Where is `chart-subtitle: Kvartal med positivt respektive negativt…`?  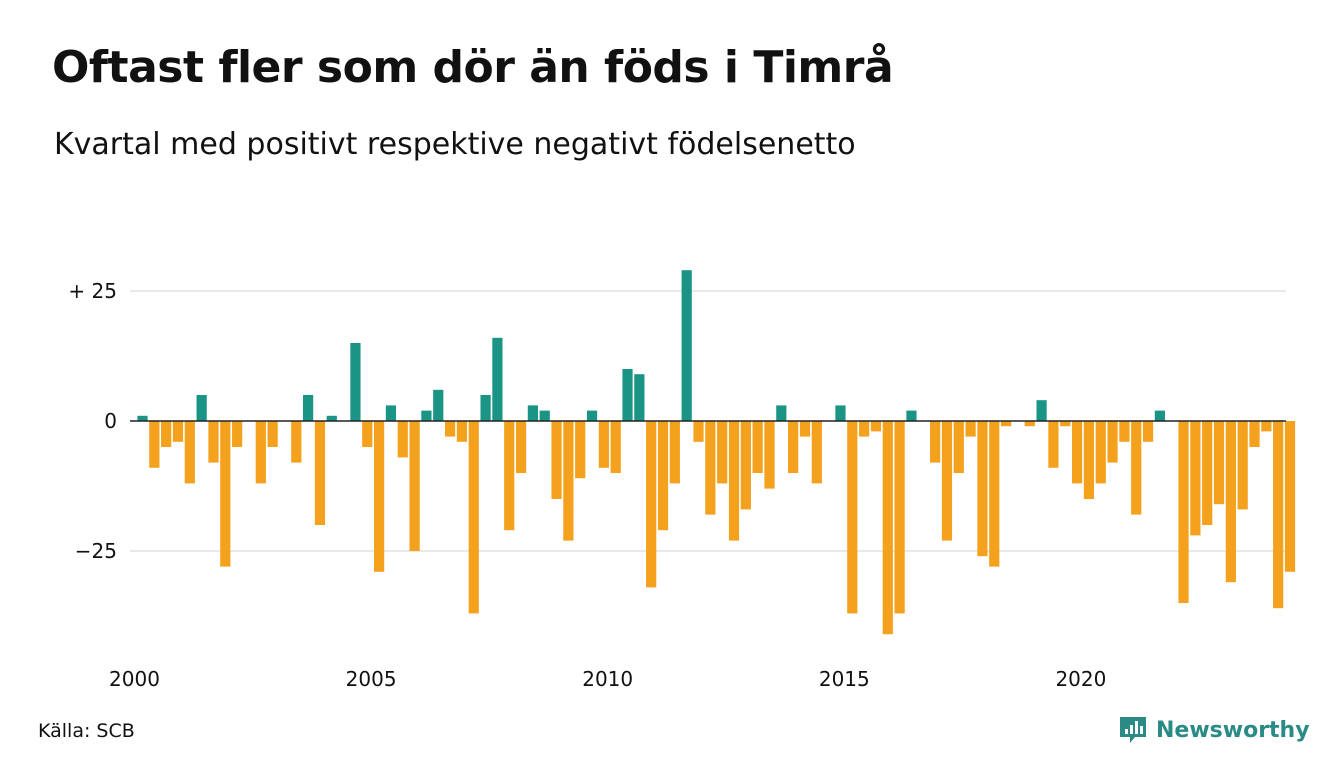
chart-subtitle: Kvartal med positivt respektive negativt… is located at coordinates (455, 144).